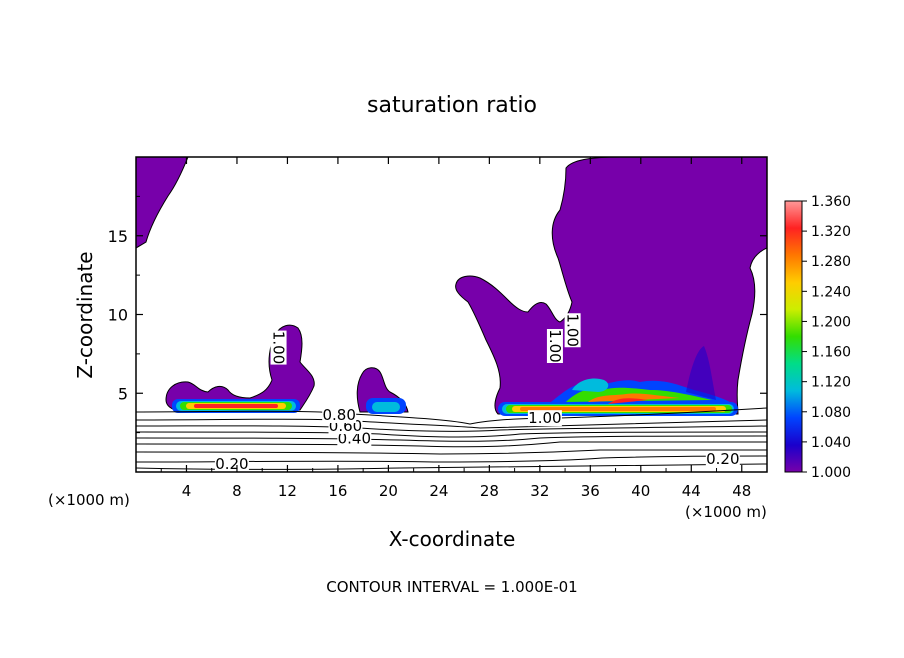 Image resolution: width=904 pixels, height=658 pixels. Describe the element at coordinates (831, 232) in the screenshot. I see `colorbar-label: 1.320` at that location.